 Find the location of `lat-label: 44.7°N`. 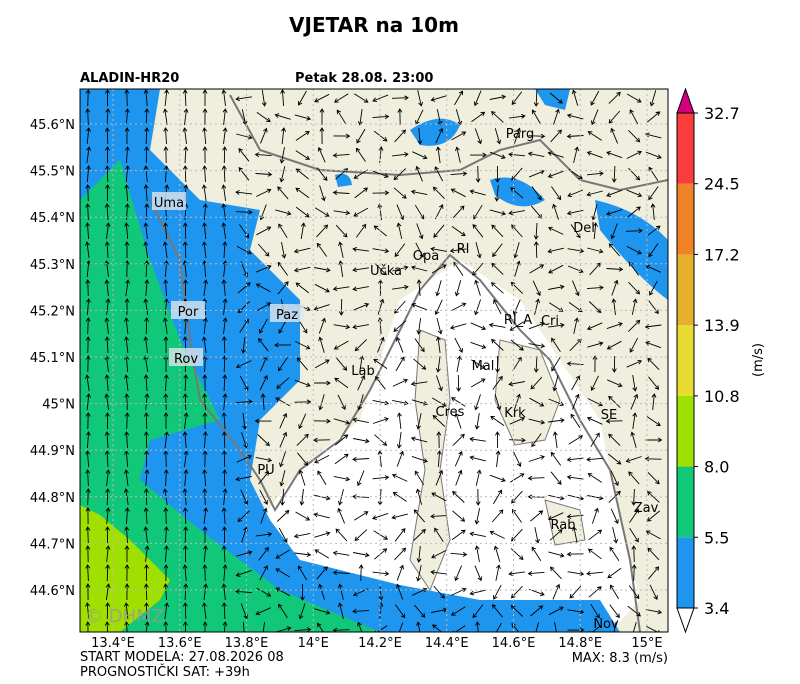

lat-label: 44.7°N is located at coordinates (52, 544).